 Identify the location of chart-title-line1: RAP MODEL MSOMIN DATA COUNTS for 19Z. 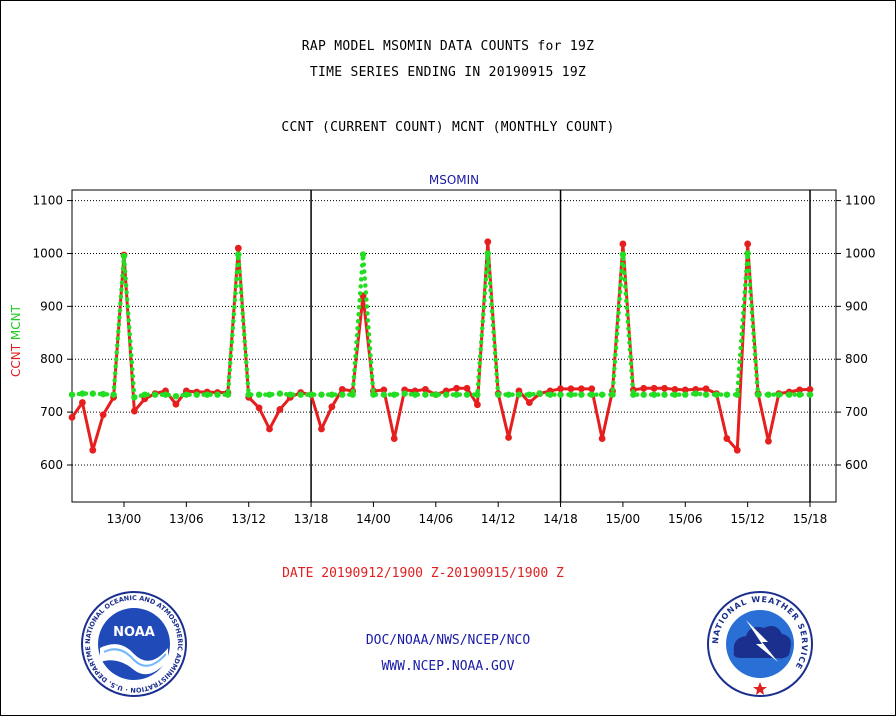
(448, 46).